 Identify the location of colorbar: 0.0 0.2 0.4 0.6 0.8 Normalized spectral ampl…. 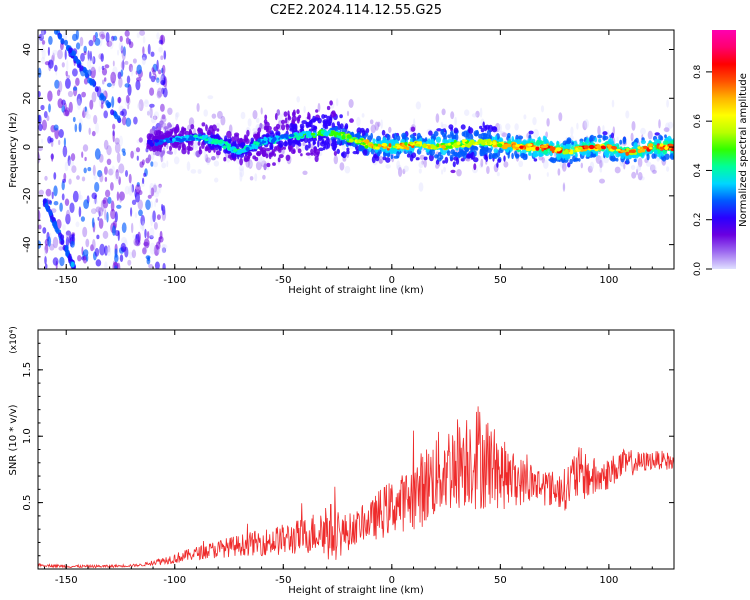
(721, 153).